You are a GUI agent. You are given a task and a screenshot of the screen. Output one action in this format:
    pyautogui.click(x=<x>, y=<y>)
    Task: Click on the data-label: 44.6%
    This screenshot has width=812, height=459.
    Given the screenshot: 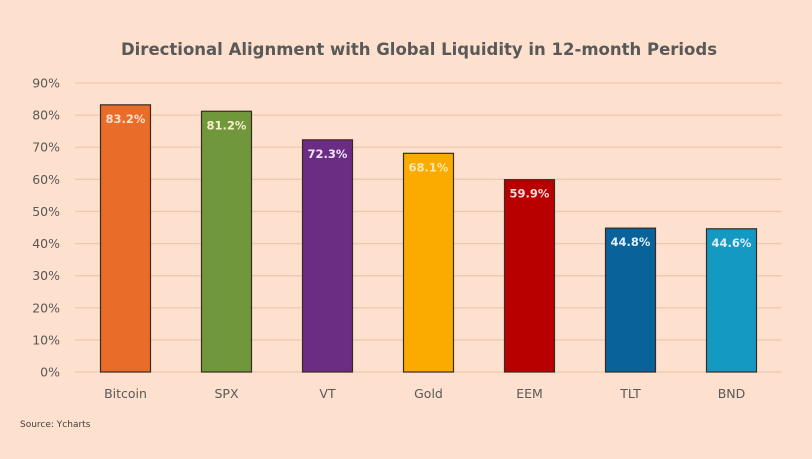 What is the action you would take?
    pyautogui.click(x=732, y=243)
    